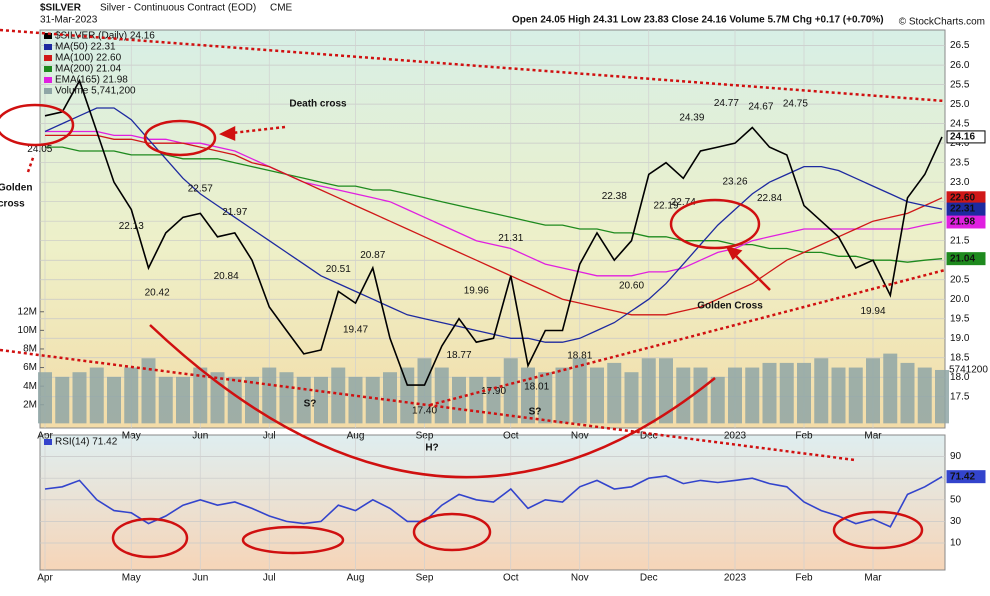 The image size is (990, 596). Describe the element at coordinates (30, 404) in the screenshot. I see `y2-tick-label: 2M` at that location.